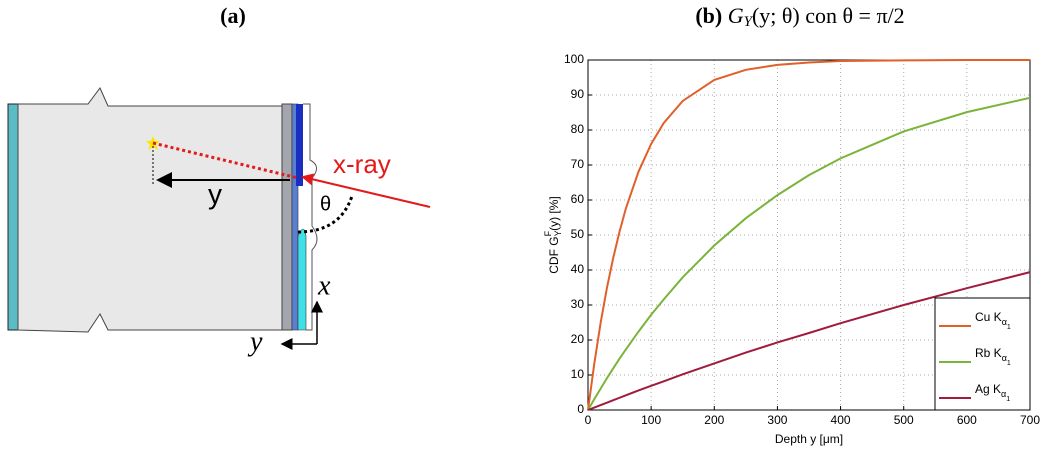  Describe the element at coordinates (736, 15) in the screenshot. I see `title-math: G` at that location.